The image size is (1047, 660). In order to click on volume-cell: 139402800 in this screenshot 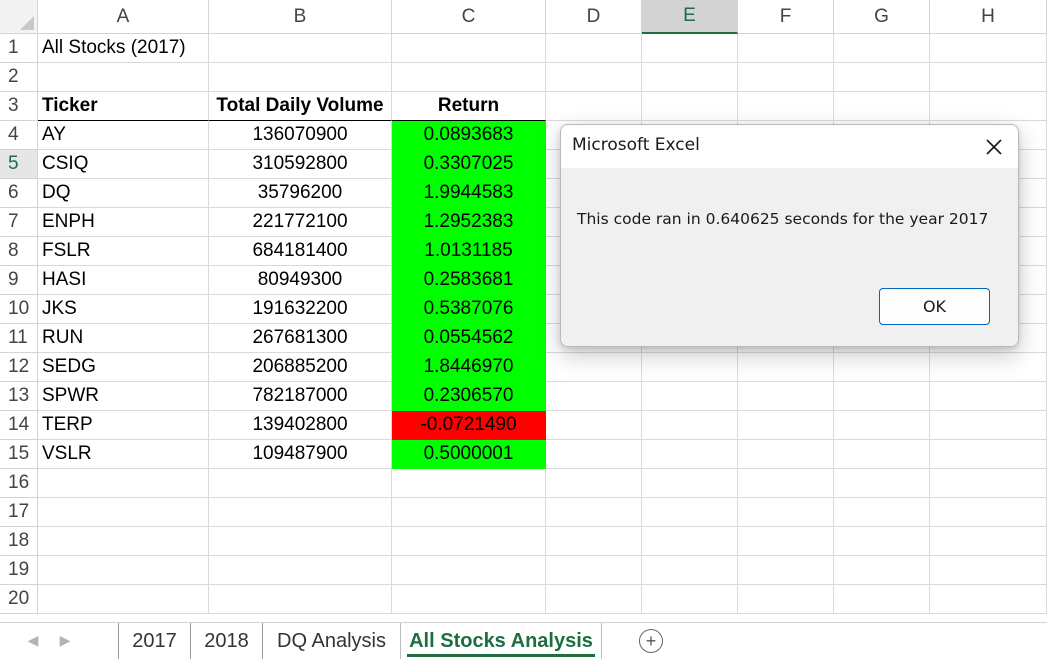, I will do `click(300, 425)`.